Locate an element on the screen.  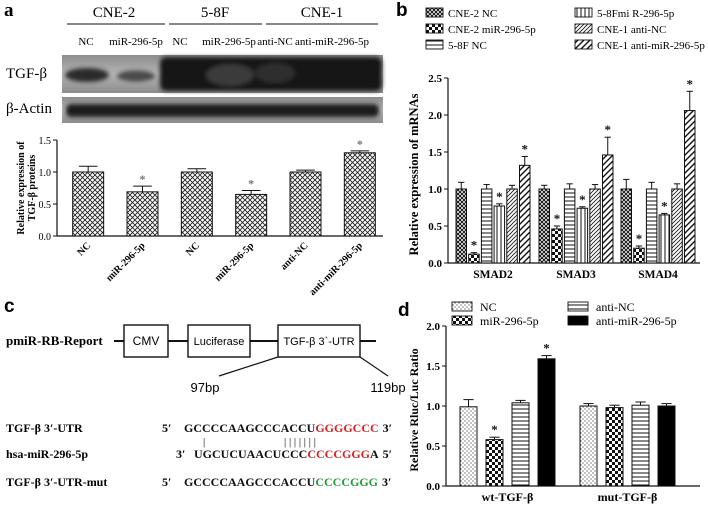
utr-expand-left is located at coordinates (248, 366).